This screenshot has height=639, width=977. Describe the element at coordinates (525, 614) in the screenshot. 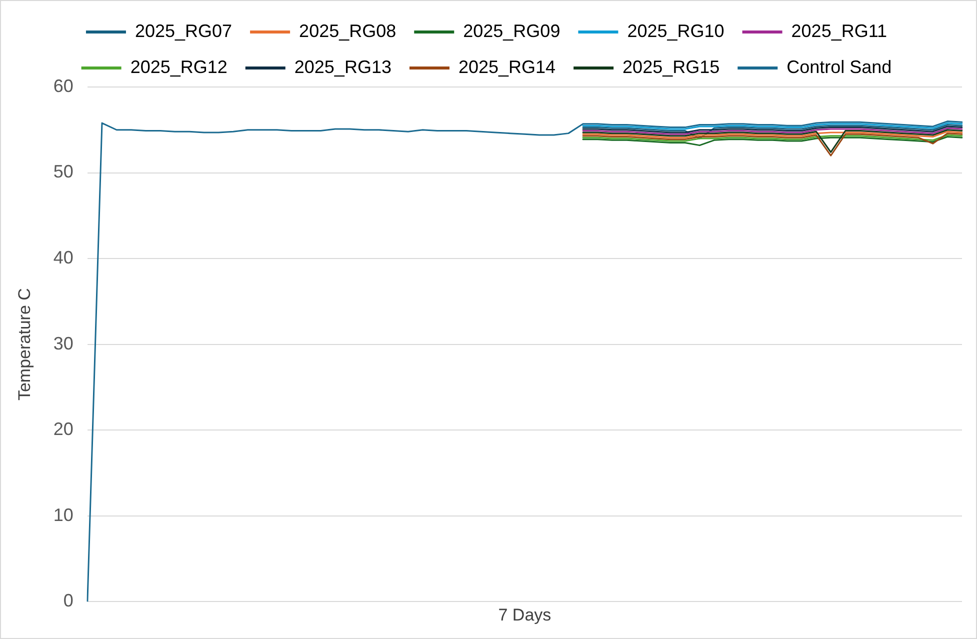

I see `x-axis-title: 7 Days` at that location.